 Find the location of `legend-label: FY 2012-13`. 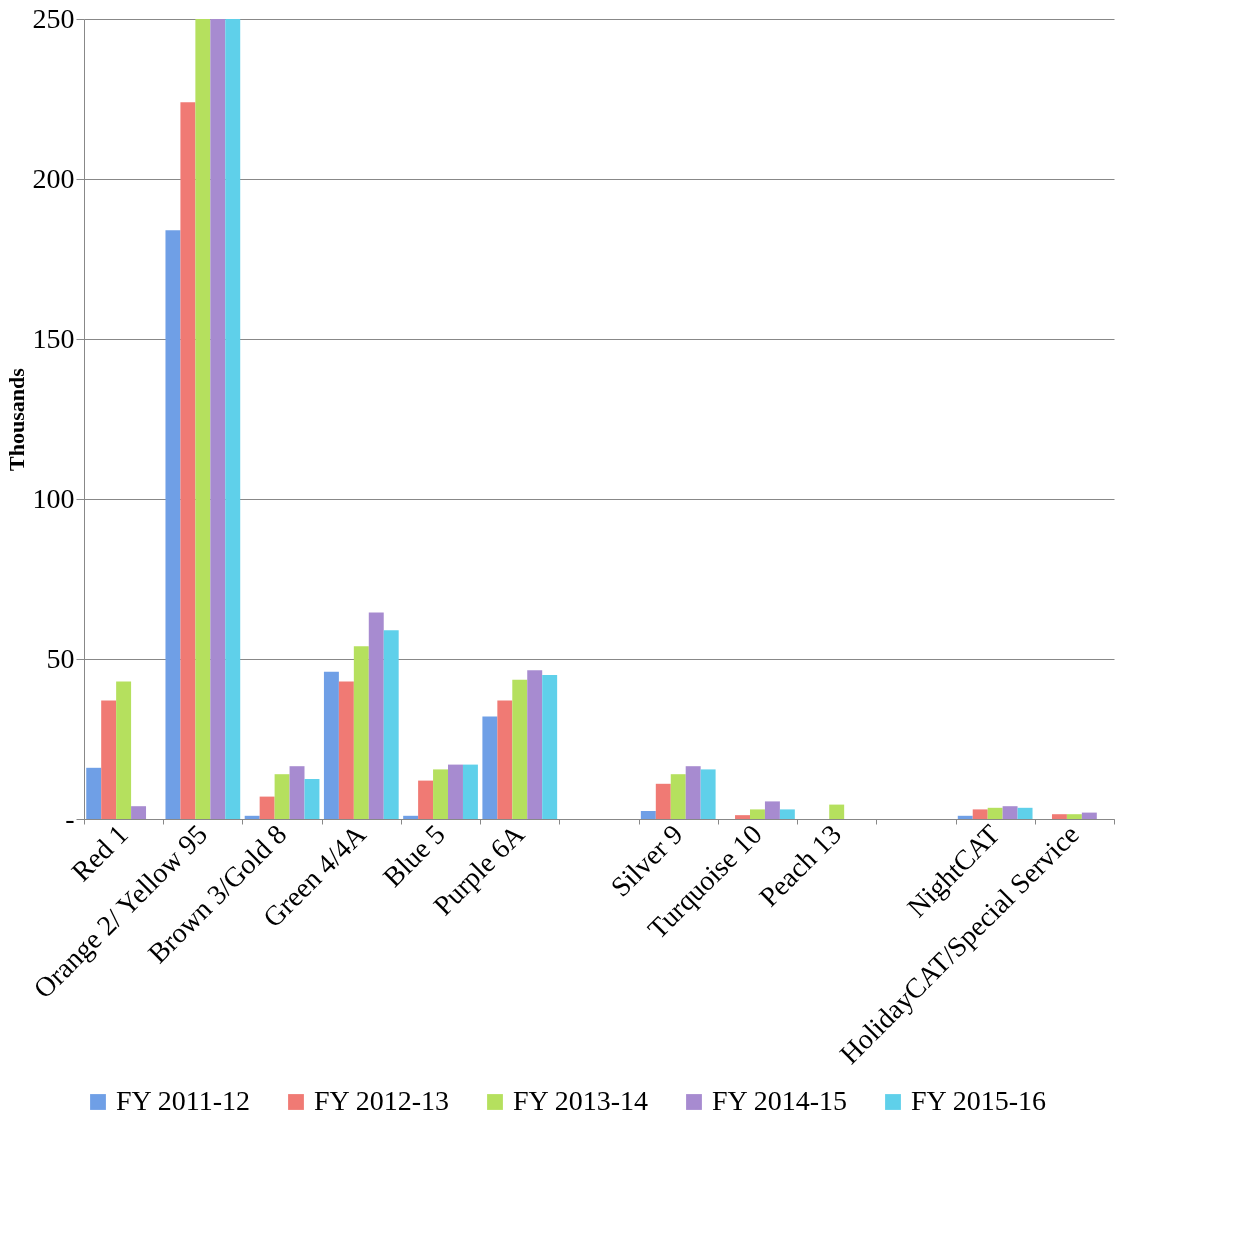

legend-label: FY 2012-13 is located at coordinates (382, 1100).